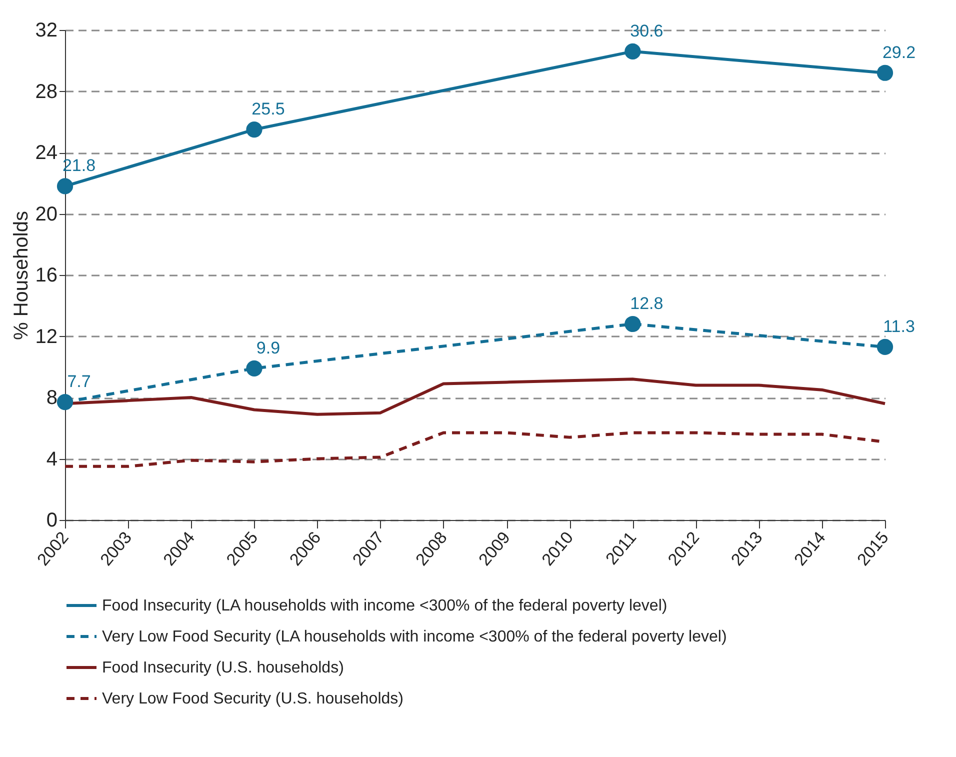 Image resolution: width=956 pixels, height=757 pixels. Describe the element at coordinates (52, 398) in the screenshot. I see `y-tick-label: 8` at that location.